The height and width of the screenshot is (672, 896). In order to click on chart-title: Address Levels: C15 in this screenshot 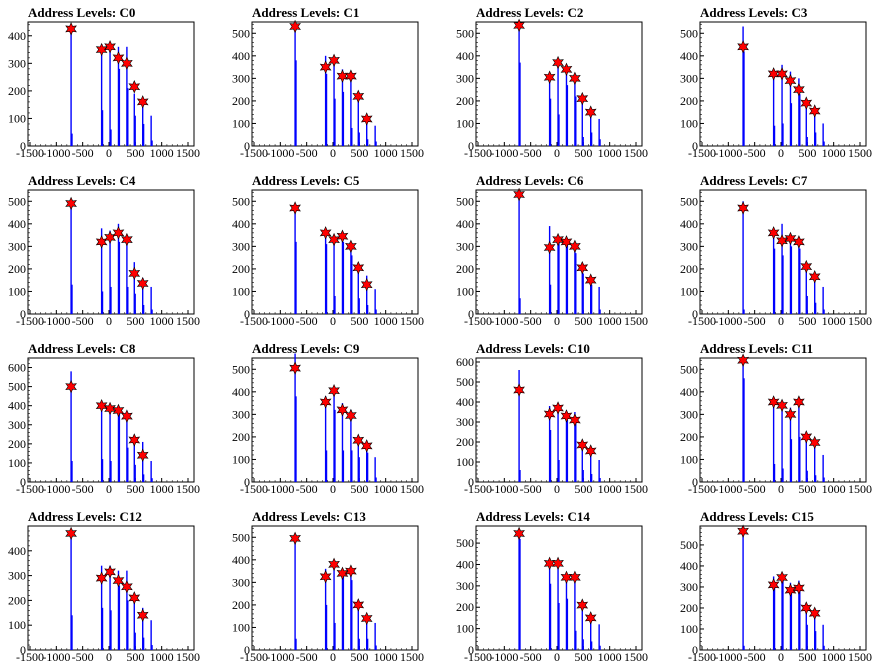, I will do `click(757, 516)`.